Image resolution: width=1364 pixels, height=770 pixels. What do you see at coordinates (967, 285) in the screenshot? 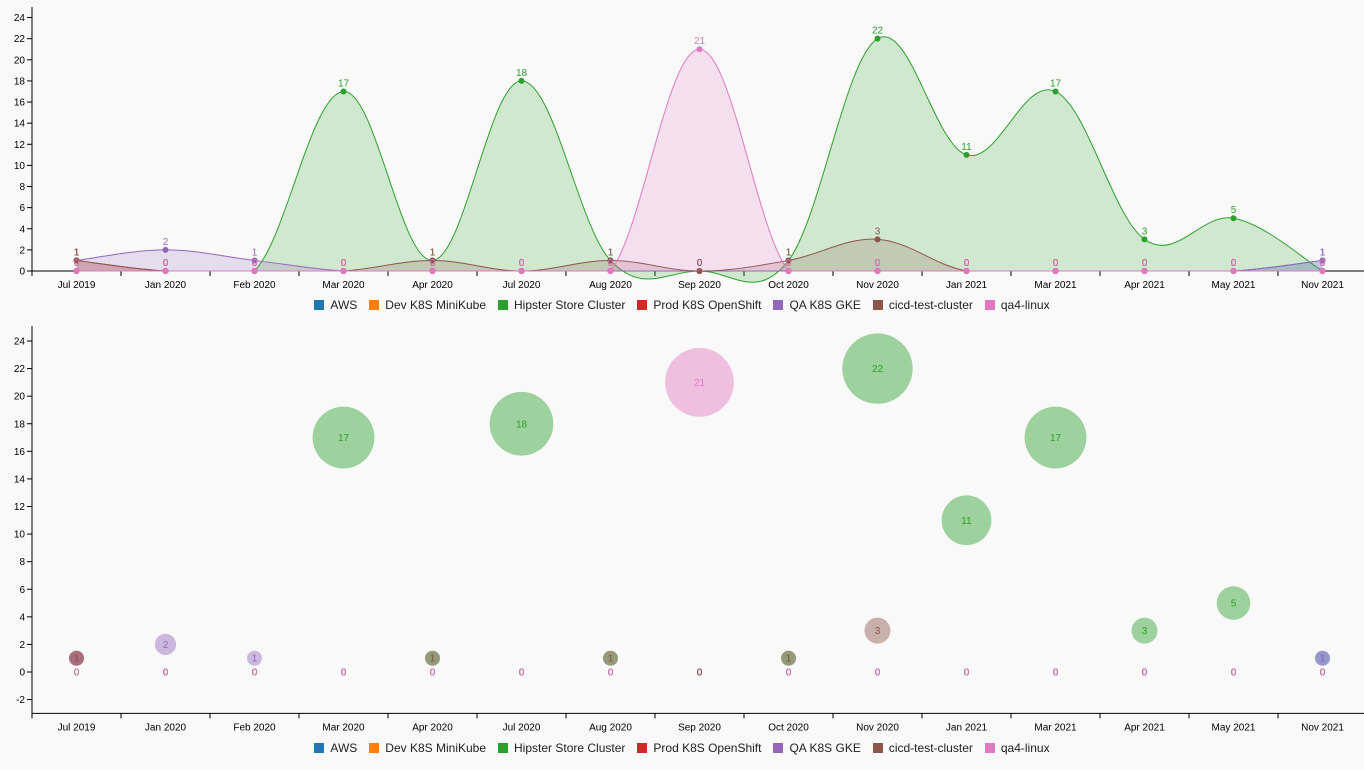
I see `x-tick-label: Jan 2021` at bounding box center [967, 285].